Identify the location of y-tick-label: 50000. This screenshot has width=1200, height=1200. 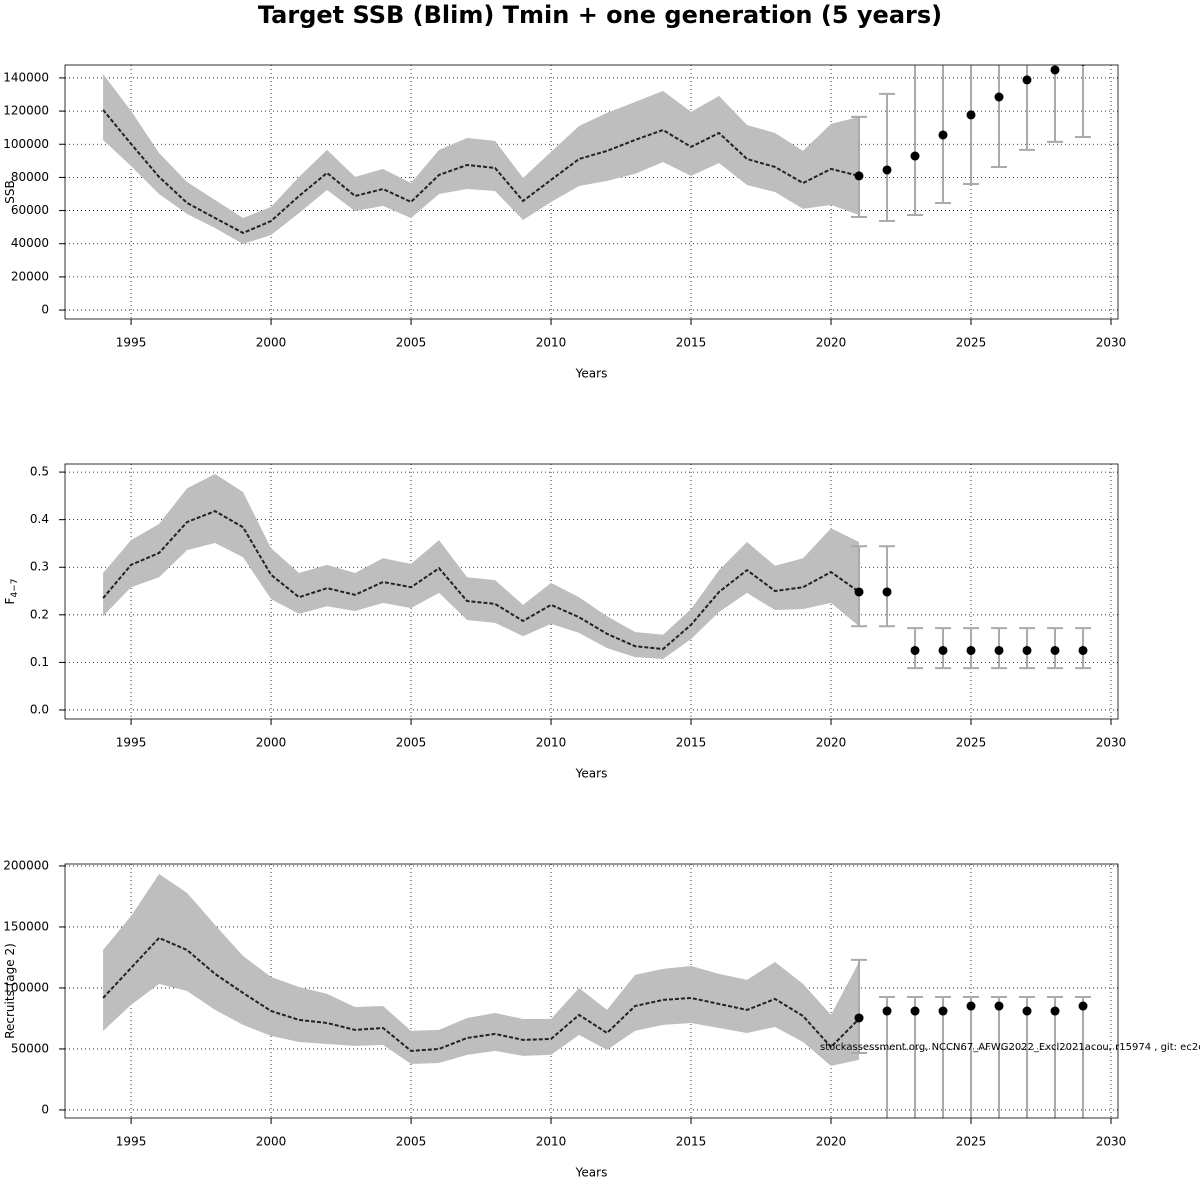
(30, 1048).